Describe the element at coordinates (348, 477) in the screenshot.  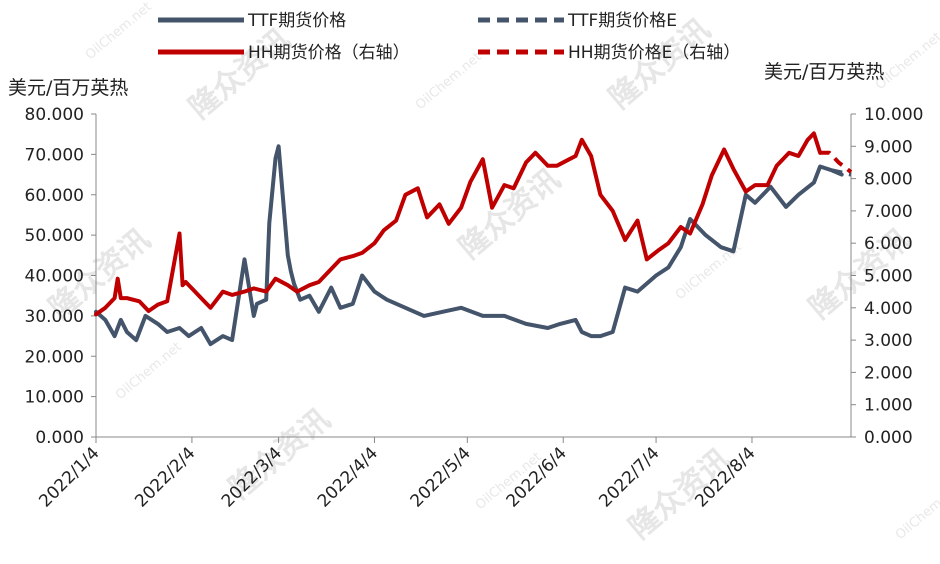
I see `x-tick-label: 2022/4/4` at that location.